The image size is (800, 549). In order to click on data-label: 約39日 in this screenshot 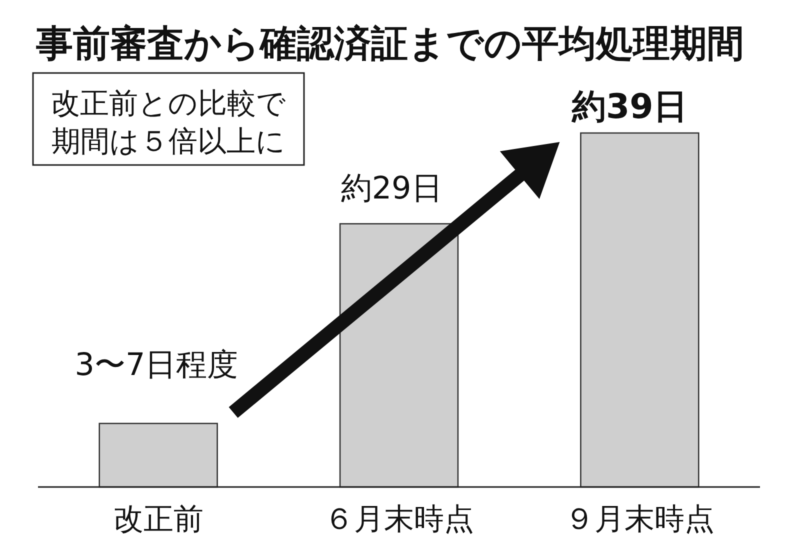, I will do `click(629, 107)`.